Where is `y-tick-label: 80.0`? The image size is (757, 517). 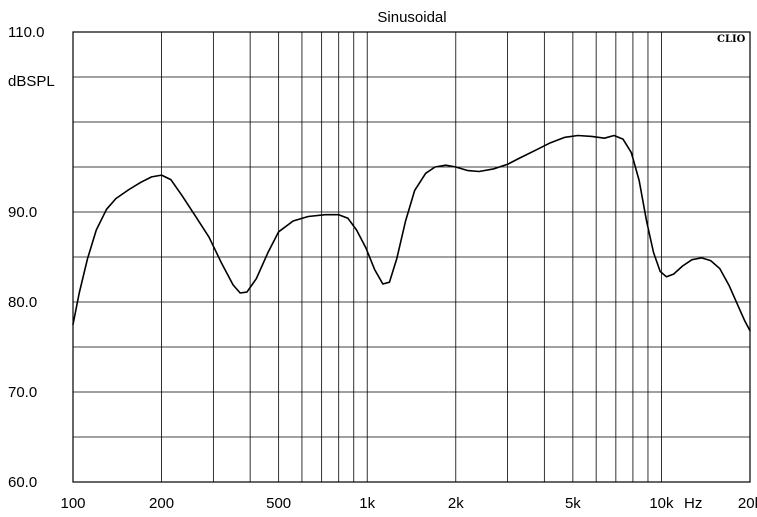 y-tick-label: 80.0 is located at coordinates (22, 302).